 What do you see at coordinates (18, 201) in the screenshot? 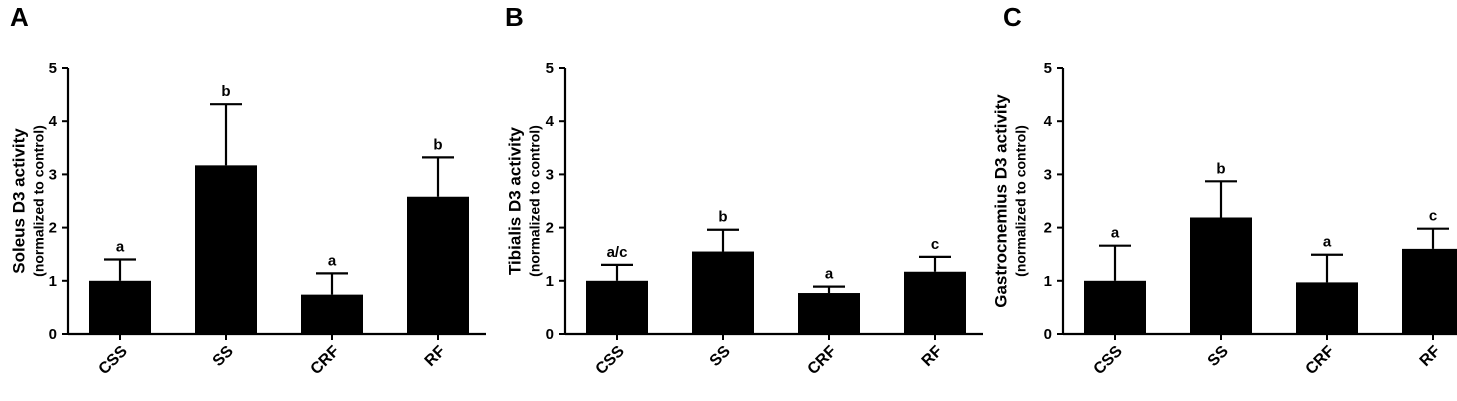
I see `y-axis-label: Soleus D3 activity` at bounding box center [18, 201].